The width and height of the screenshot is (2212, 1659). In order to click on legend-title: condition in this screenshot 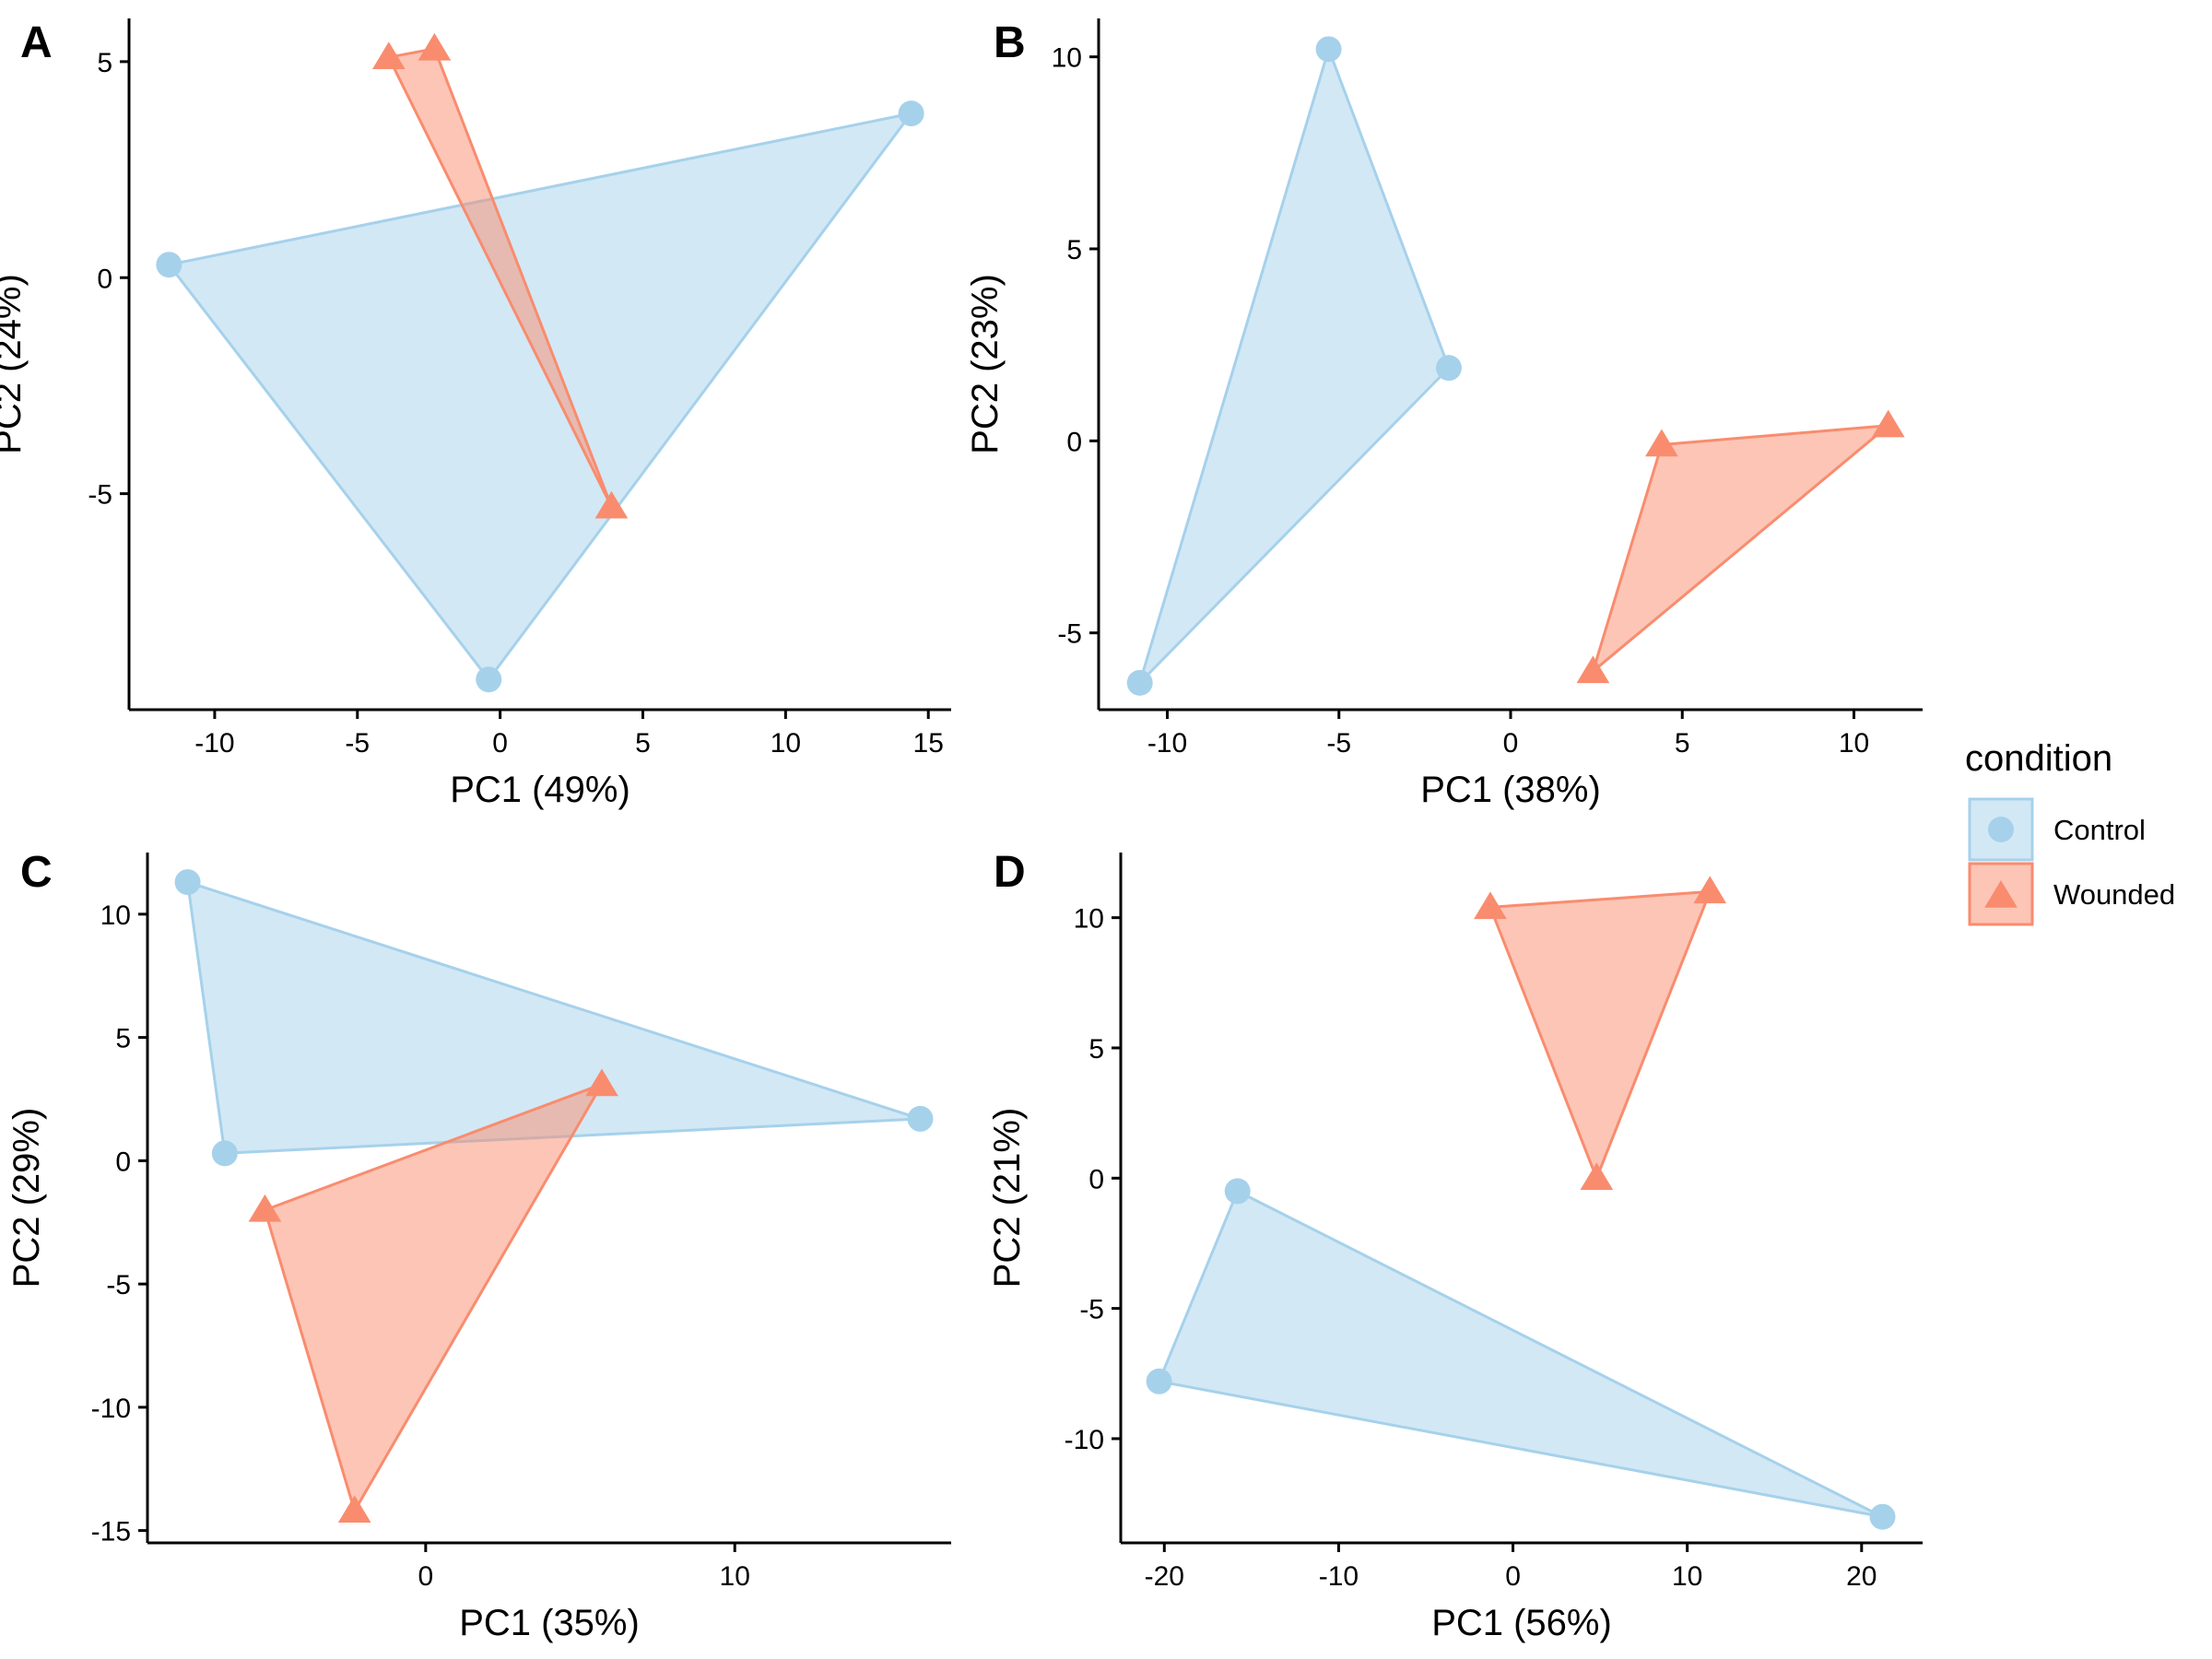, I will do `click(2038, 758)`.